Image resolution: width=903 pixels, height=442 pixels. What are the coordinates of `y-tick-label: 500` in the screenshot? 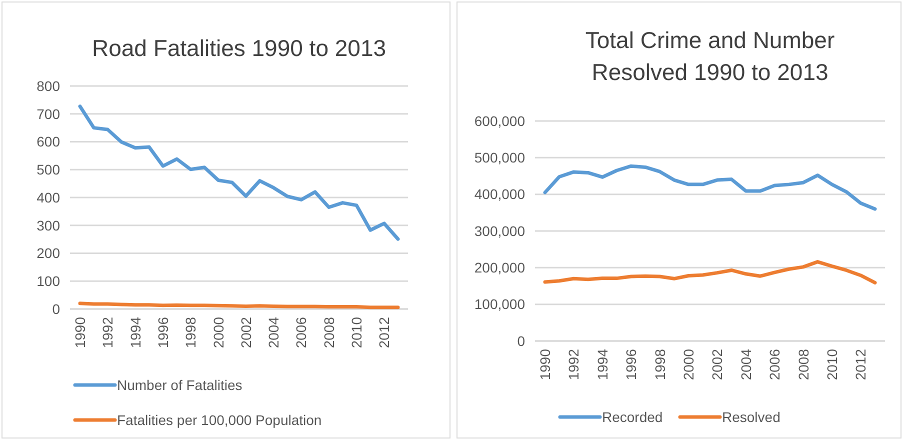 It's located at (48, 170).